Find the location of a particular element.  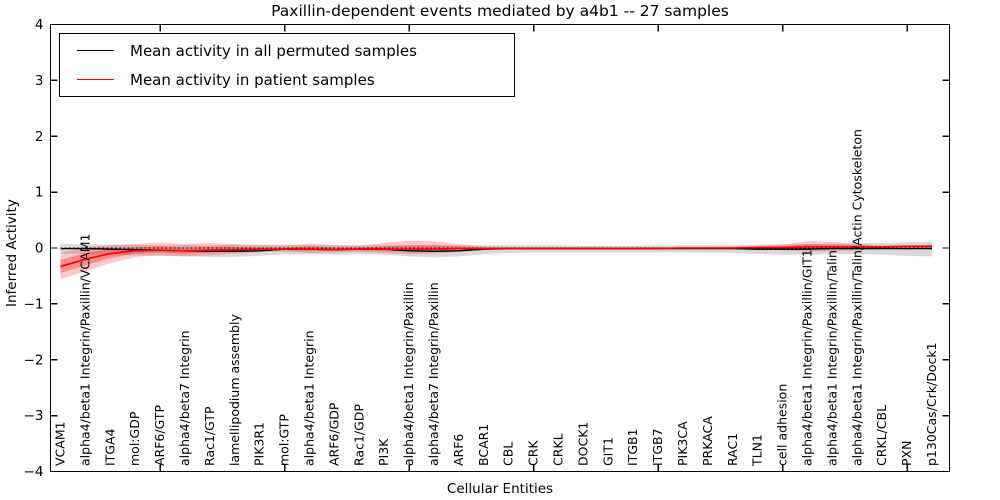

x-tick-label: mol:GDP is located at coordinates (134, 438).